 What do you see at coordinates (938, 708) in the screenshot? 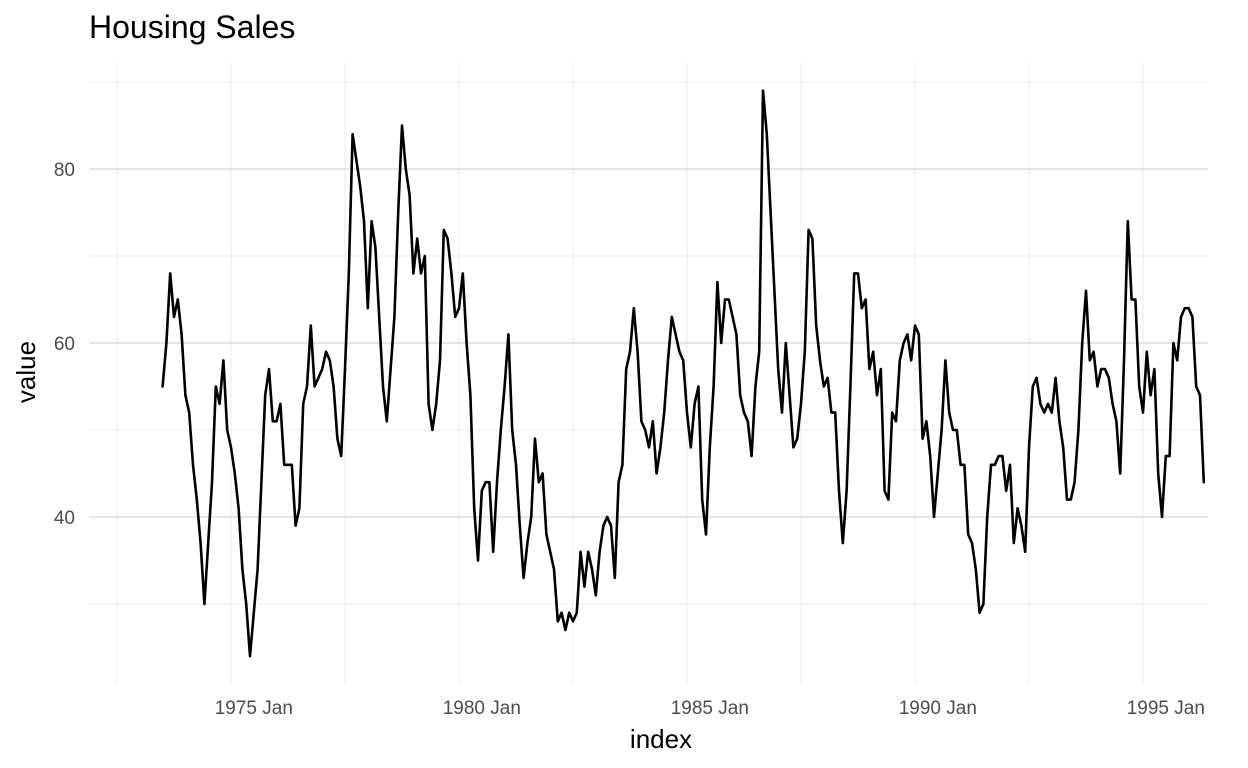
I see `x-tick-label: 1990 Jan` at bounding box center [938, 708].